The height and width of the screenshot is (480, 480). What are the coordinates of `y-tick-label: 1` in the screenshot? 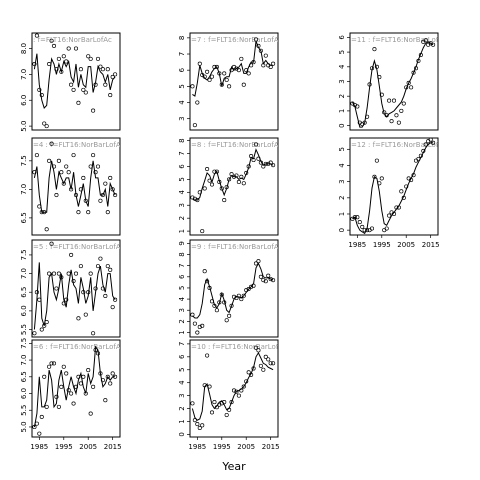 It's located at (342, 111).